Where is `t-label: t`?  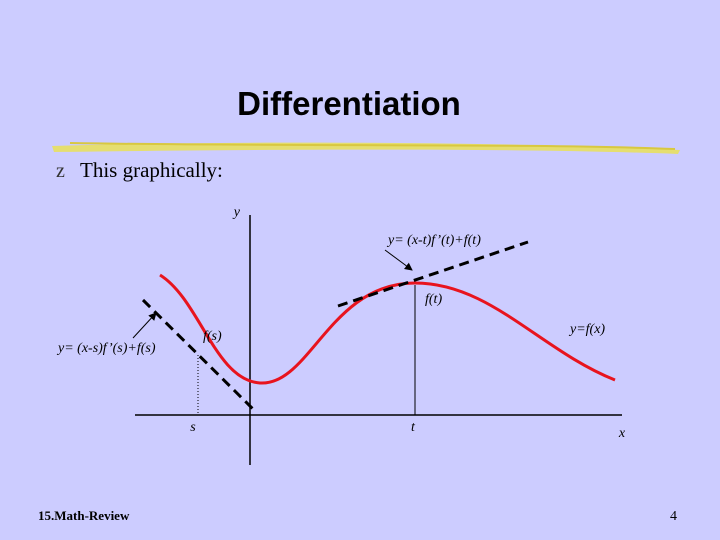 t-label: t is located at coordinates (413, 427).